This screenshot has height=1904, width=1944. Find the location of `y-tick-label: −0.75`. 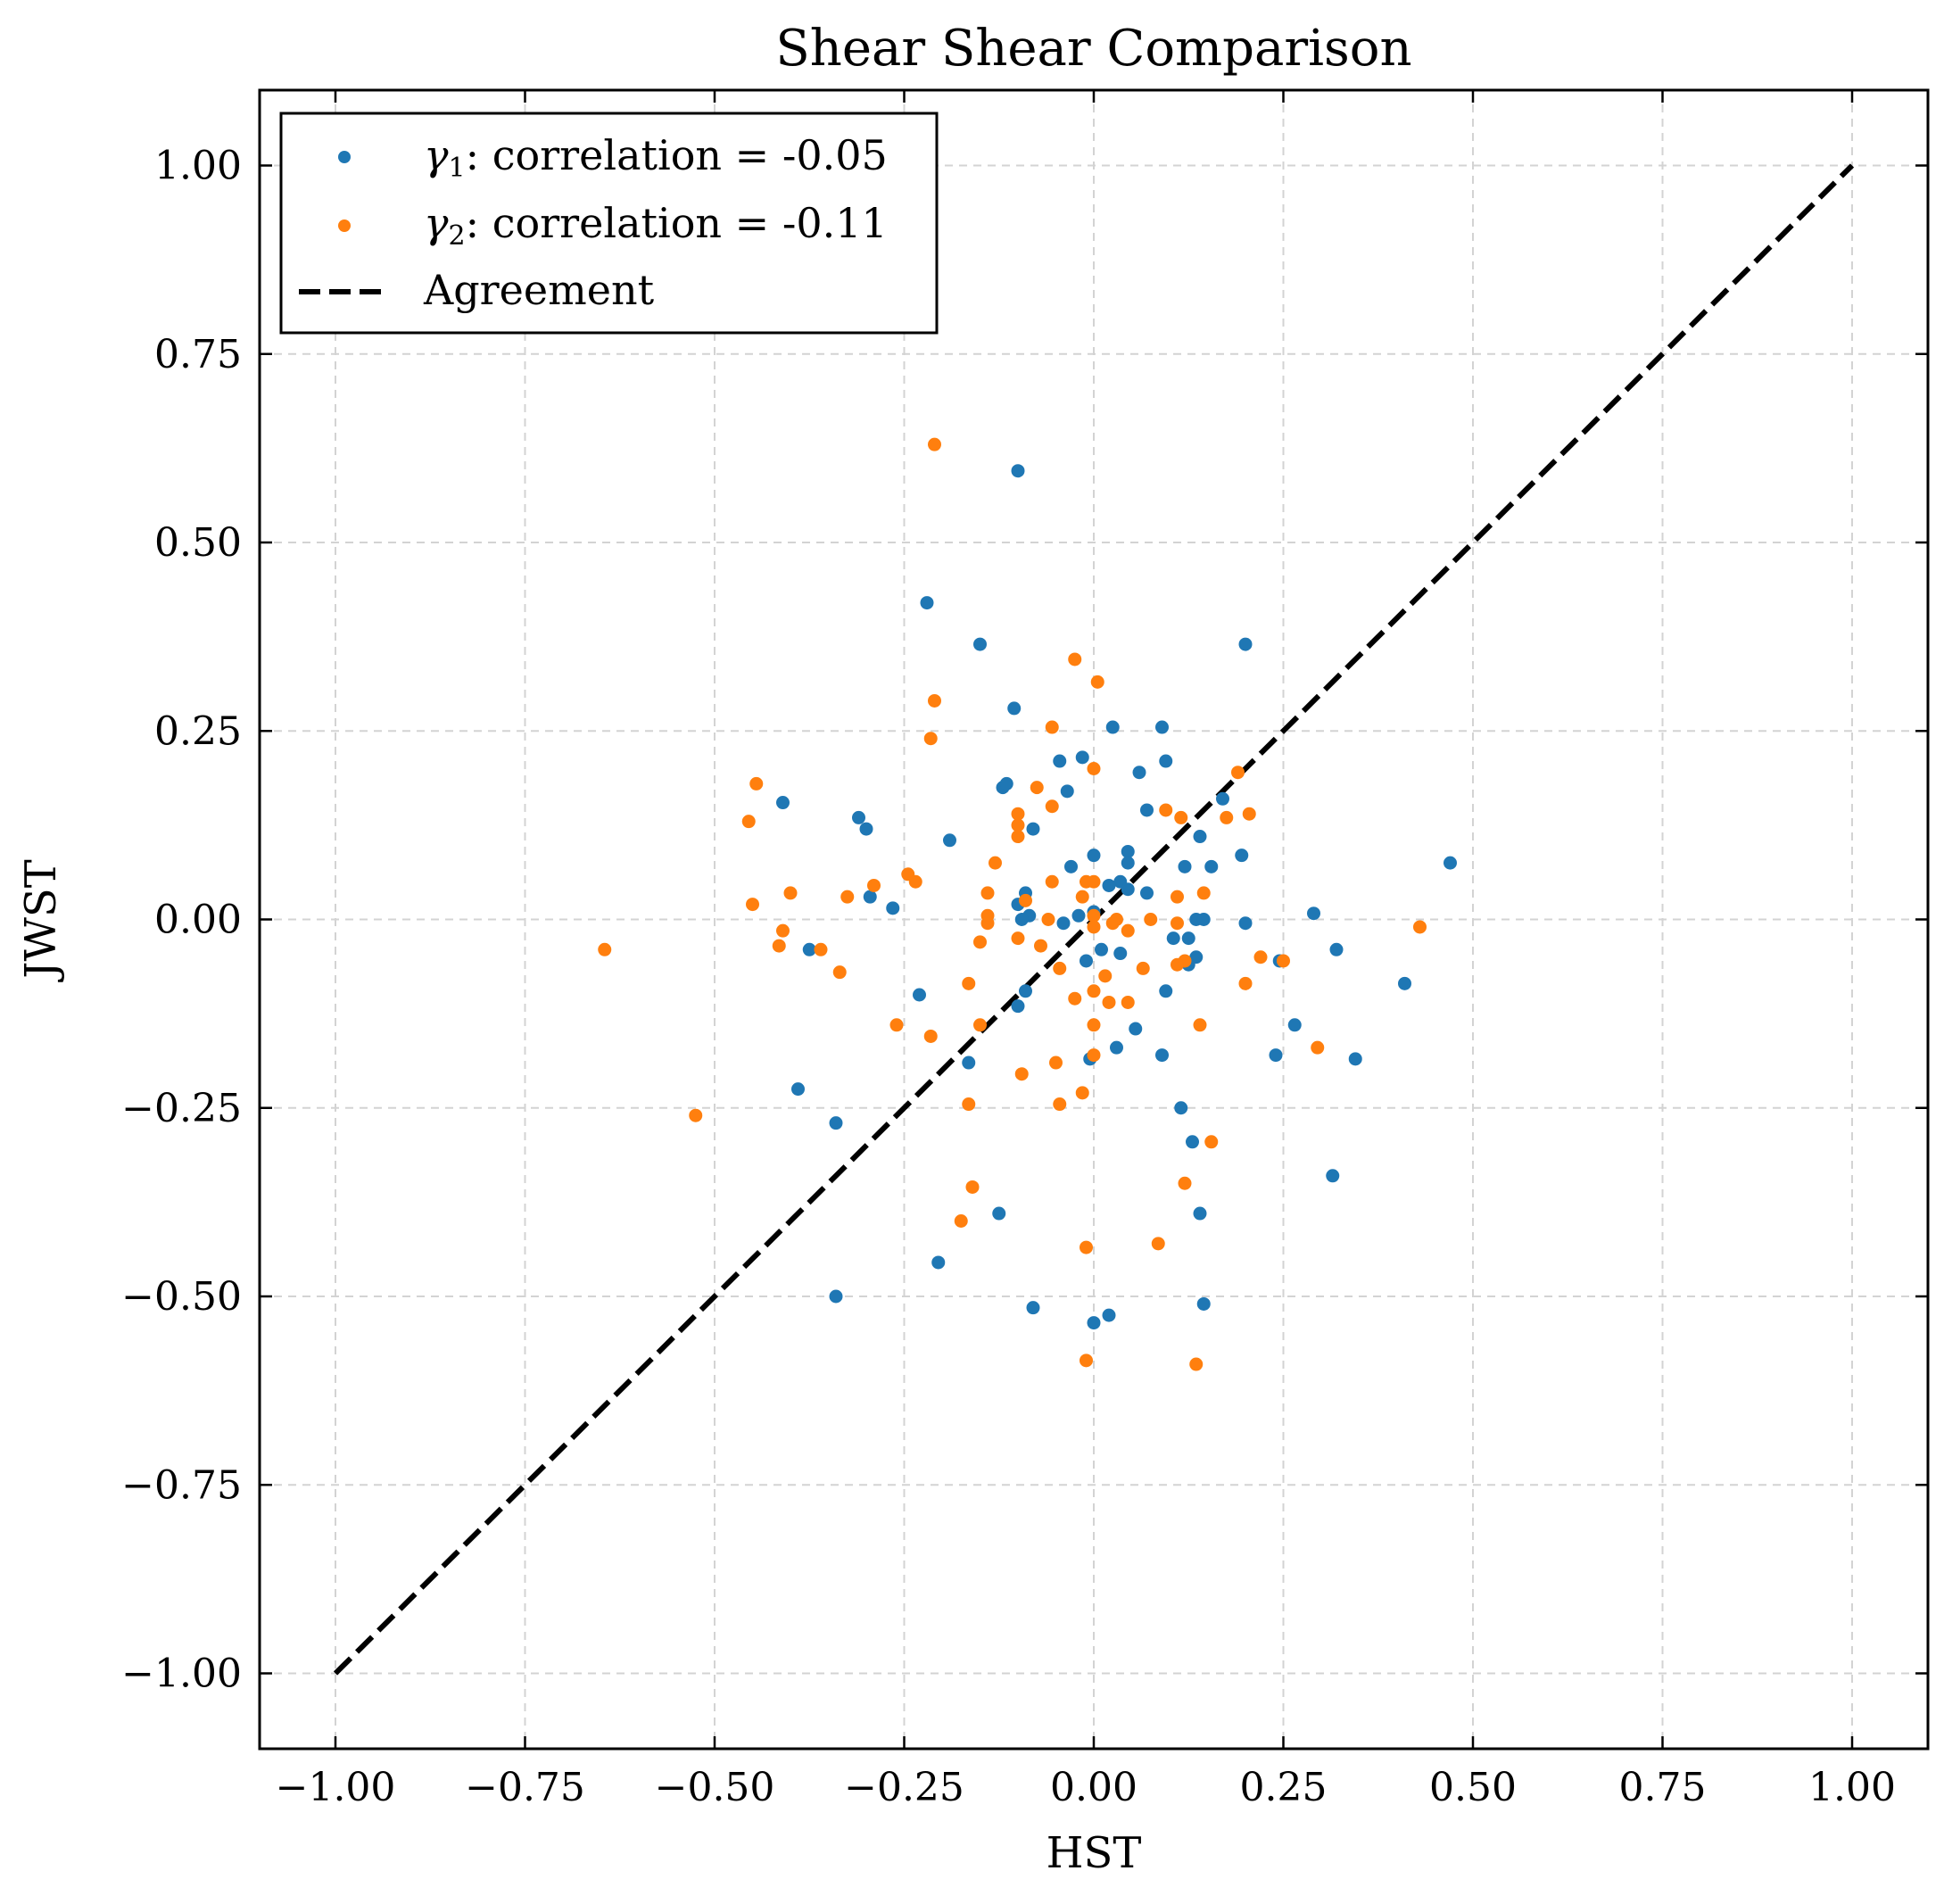

y-tick-label: −0.75 is located at coordinates (181, 1485).